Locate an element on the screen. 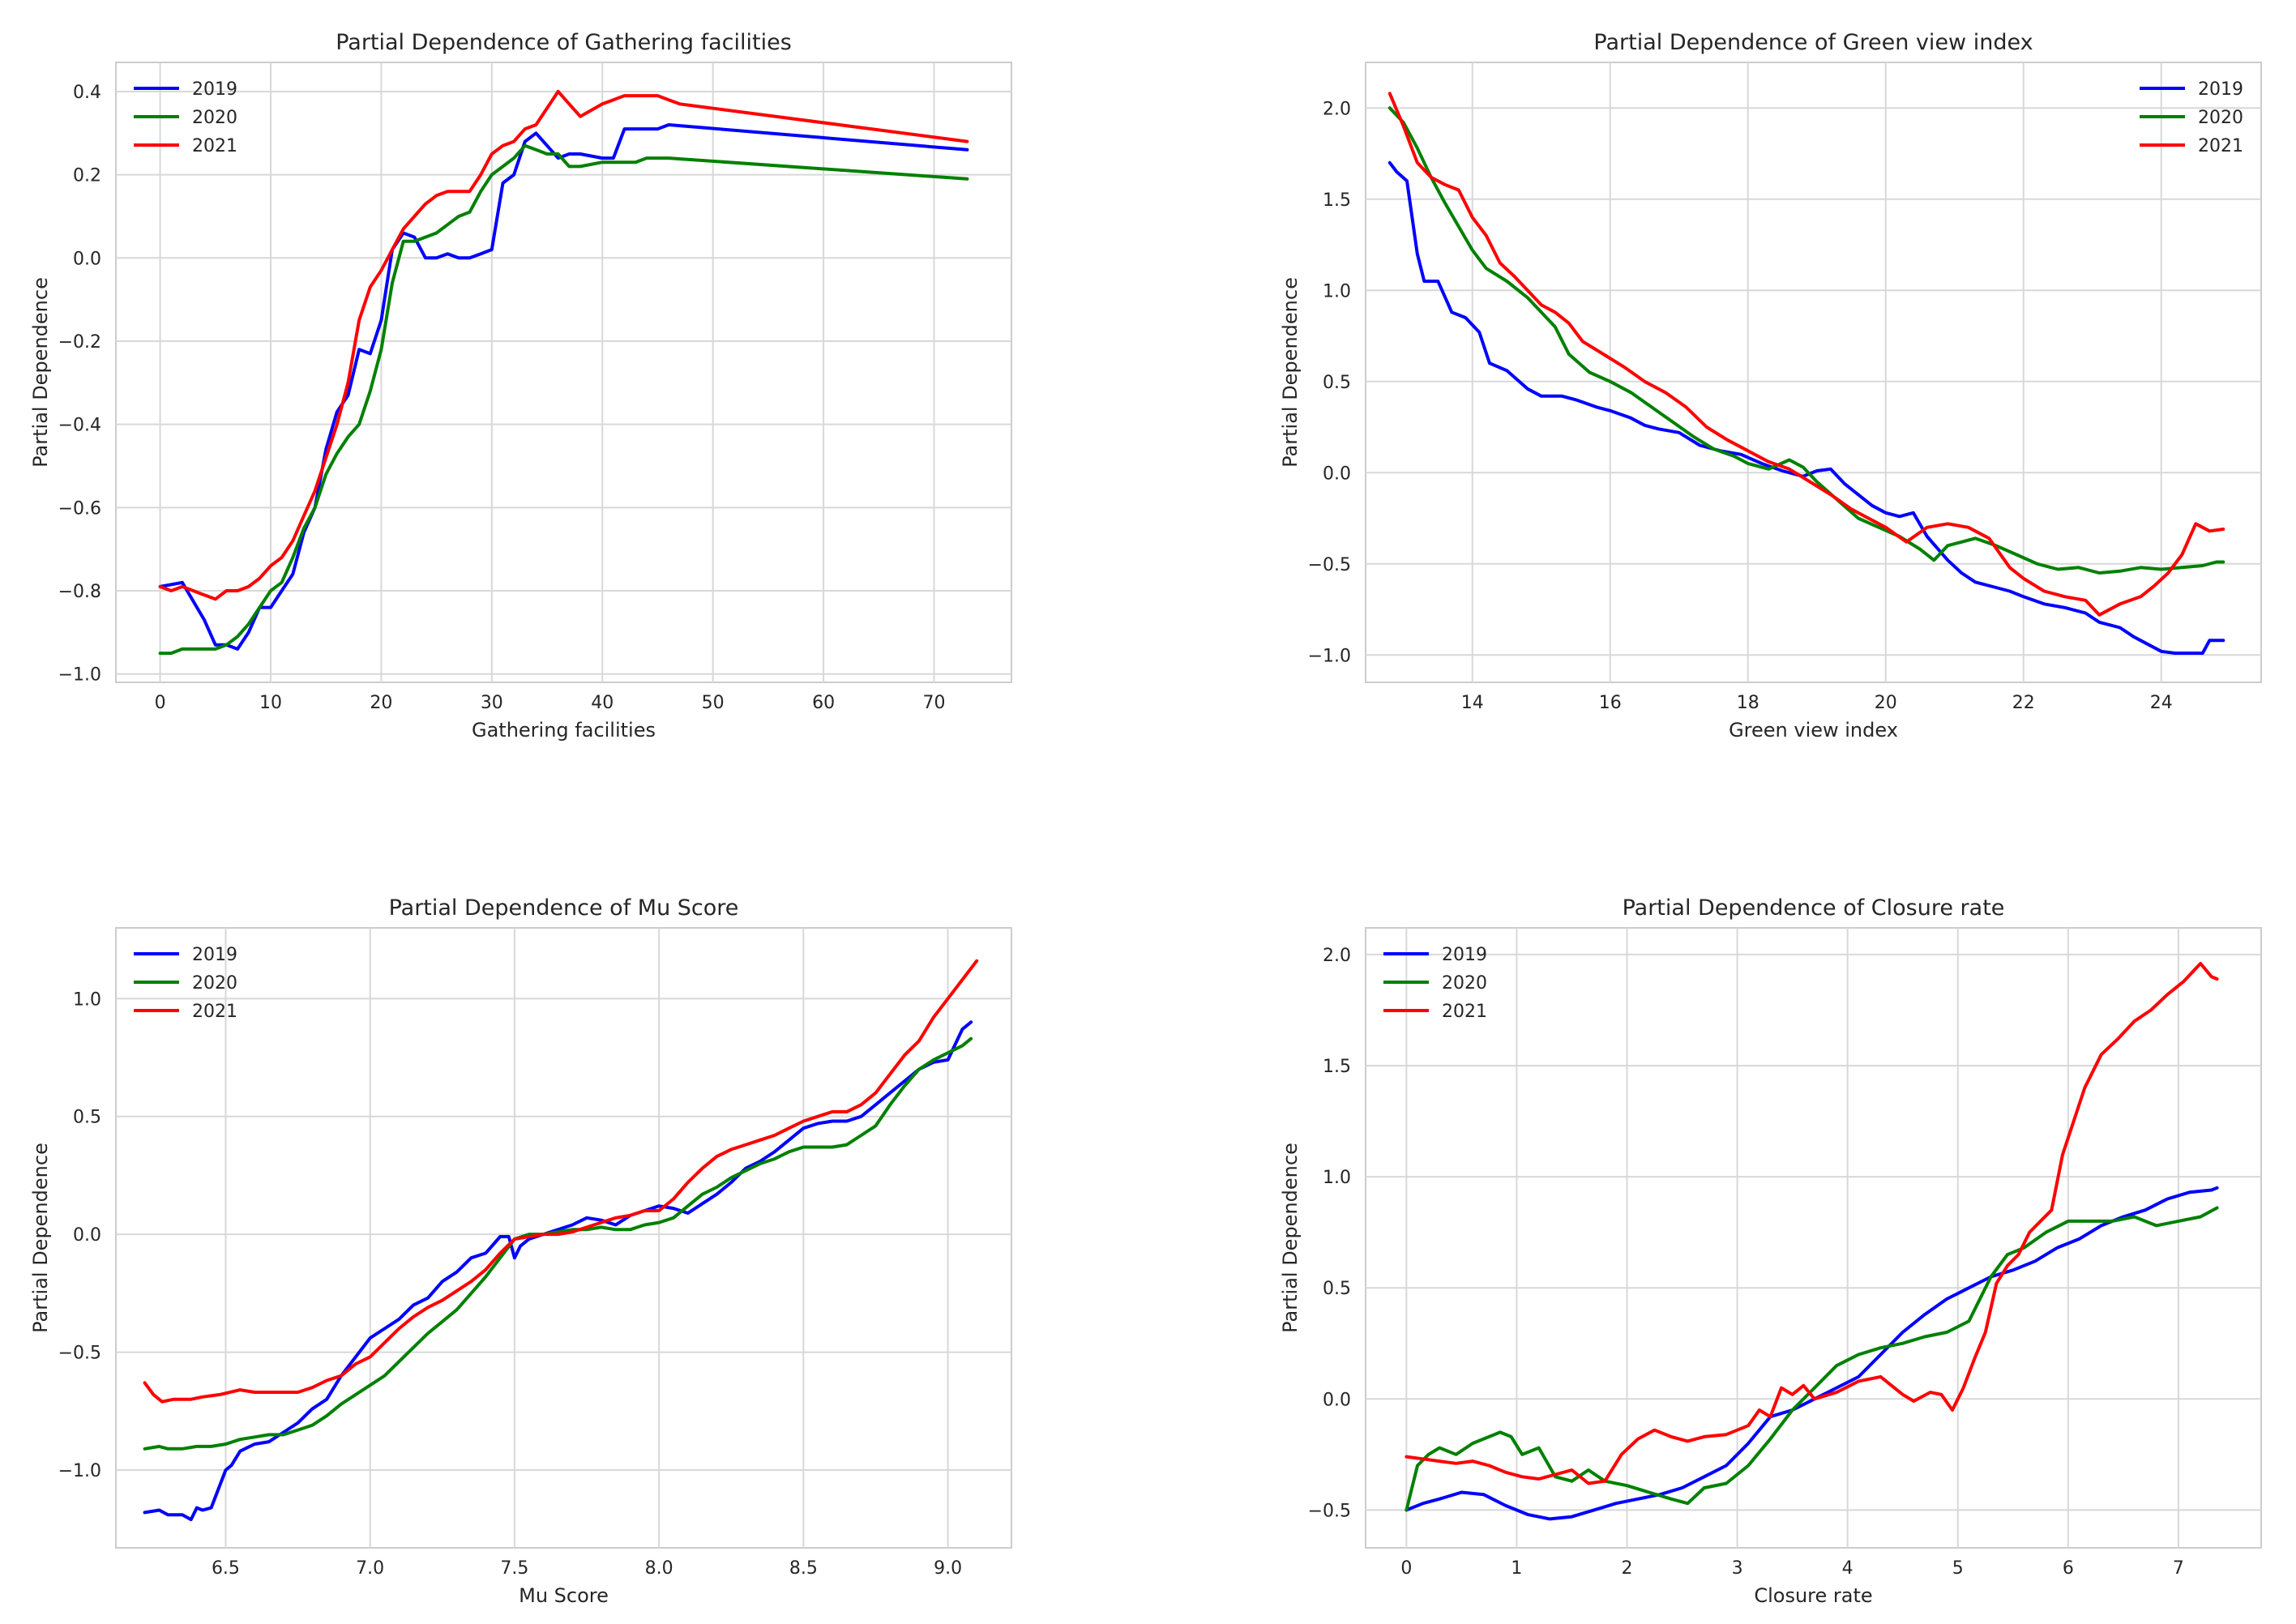 This screenshot has width=2296, height=1624. y-tick-label: 0.4 is located at coordinates (87, 93).